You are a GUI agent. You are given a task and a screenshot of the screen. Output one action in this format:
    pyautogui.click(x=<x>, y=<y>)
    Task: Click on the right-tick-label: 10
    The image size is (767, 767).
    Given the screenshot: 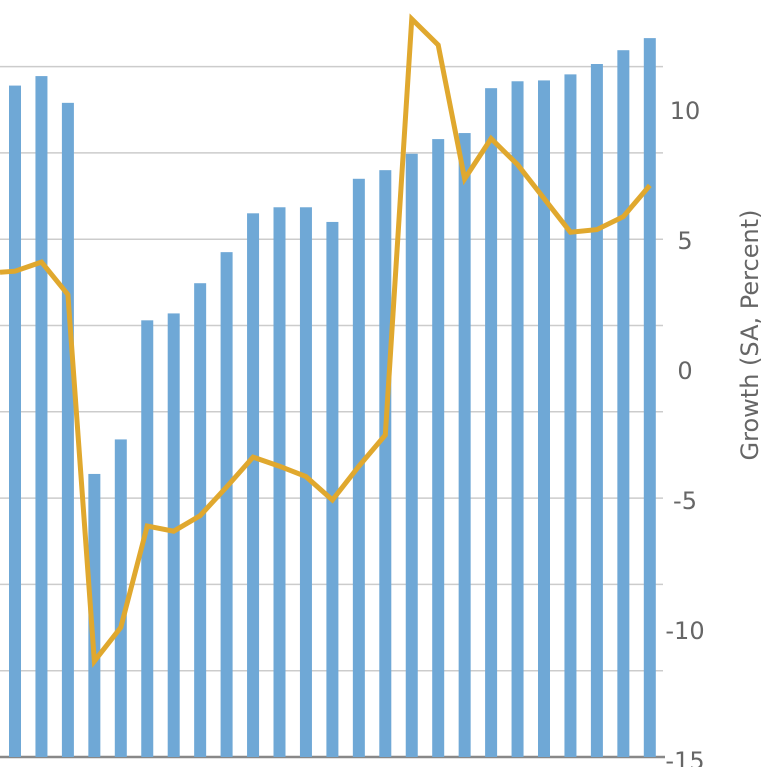 What is the action you would take?
    pyautogui.click(x=685, y=111)
    